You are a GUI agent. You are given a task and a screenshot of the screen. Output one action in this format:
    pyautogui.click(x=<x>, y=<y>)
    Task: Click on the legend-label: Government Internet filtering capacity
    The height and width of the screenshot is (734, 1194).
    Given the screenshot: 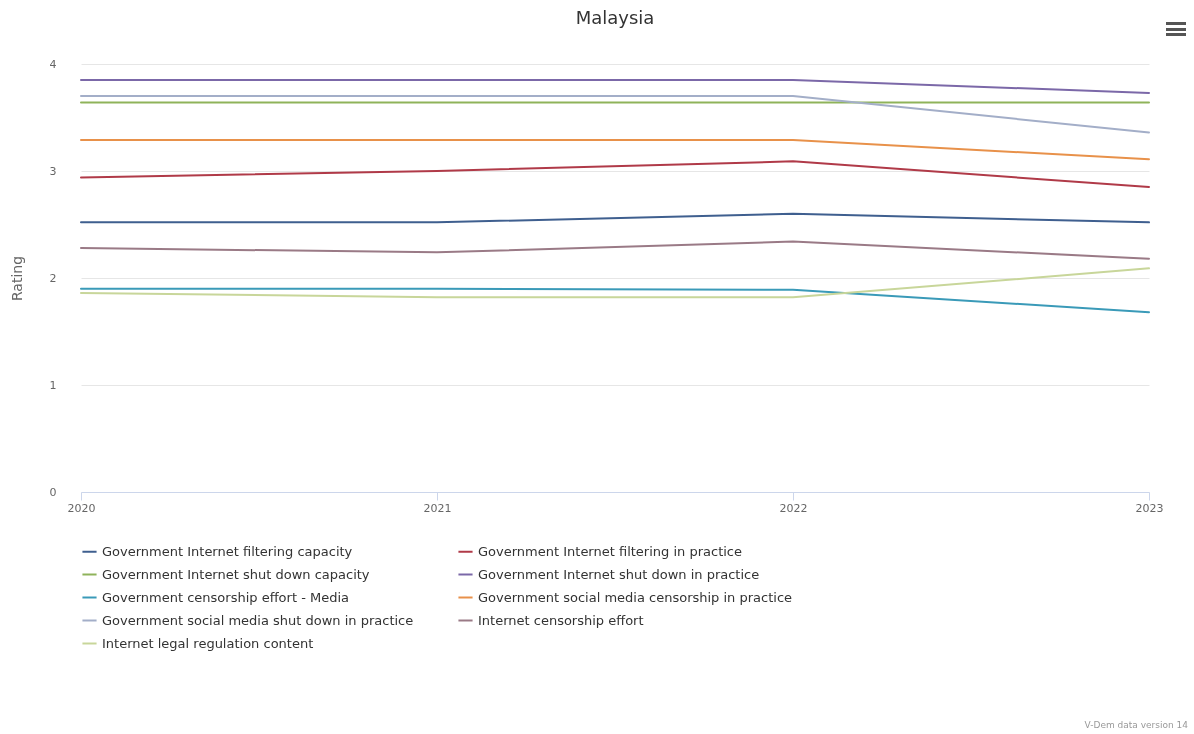 What is the action you would take?
    pyautogui.click(x=227, y=551)
    